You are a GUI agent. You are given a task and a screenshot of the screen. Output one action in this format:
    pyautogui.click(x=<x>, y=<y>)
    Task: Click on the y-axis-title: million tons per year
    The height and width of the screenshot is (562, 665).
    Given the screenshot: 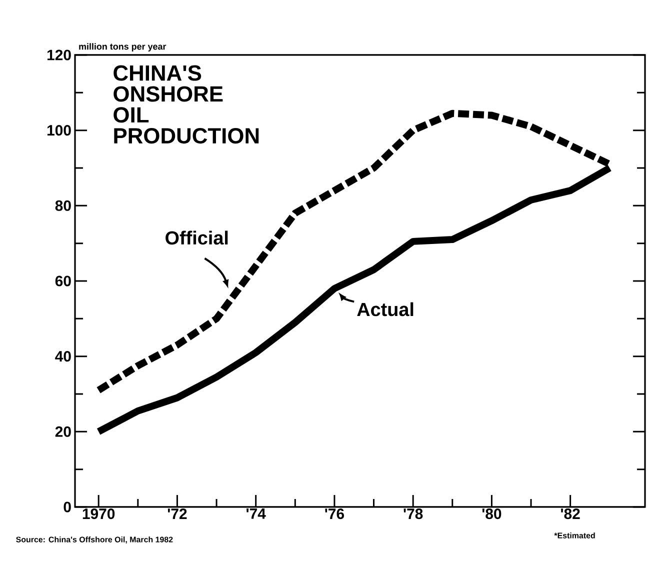 What is the action you would take?
    pyautogui.click(x=122, y=47)
    